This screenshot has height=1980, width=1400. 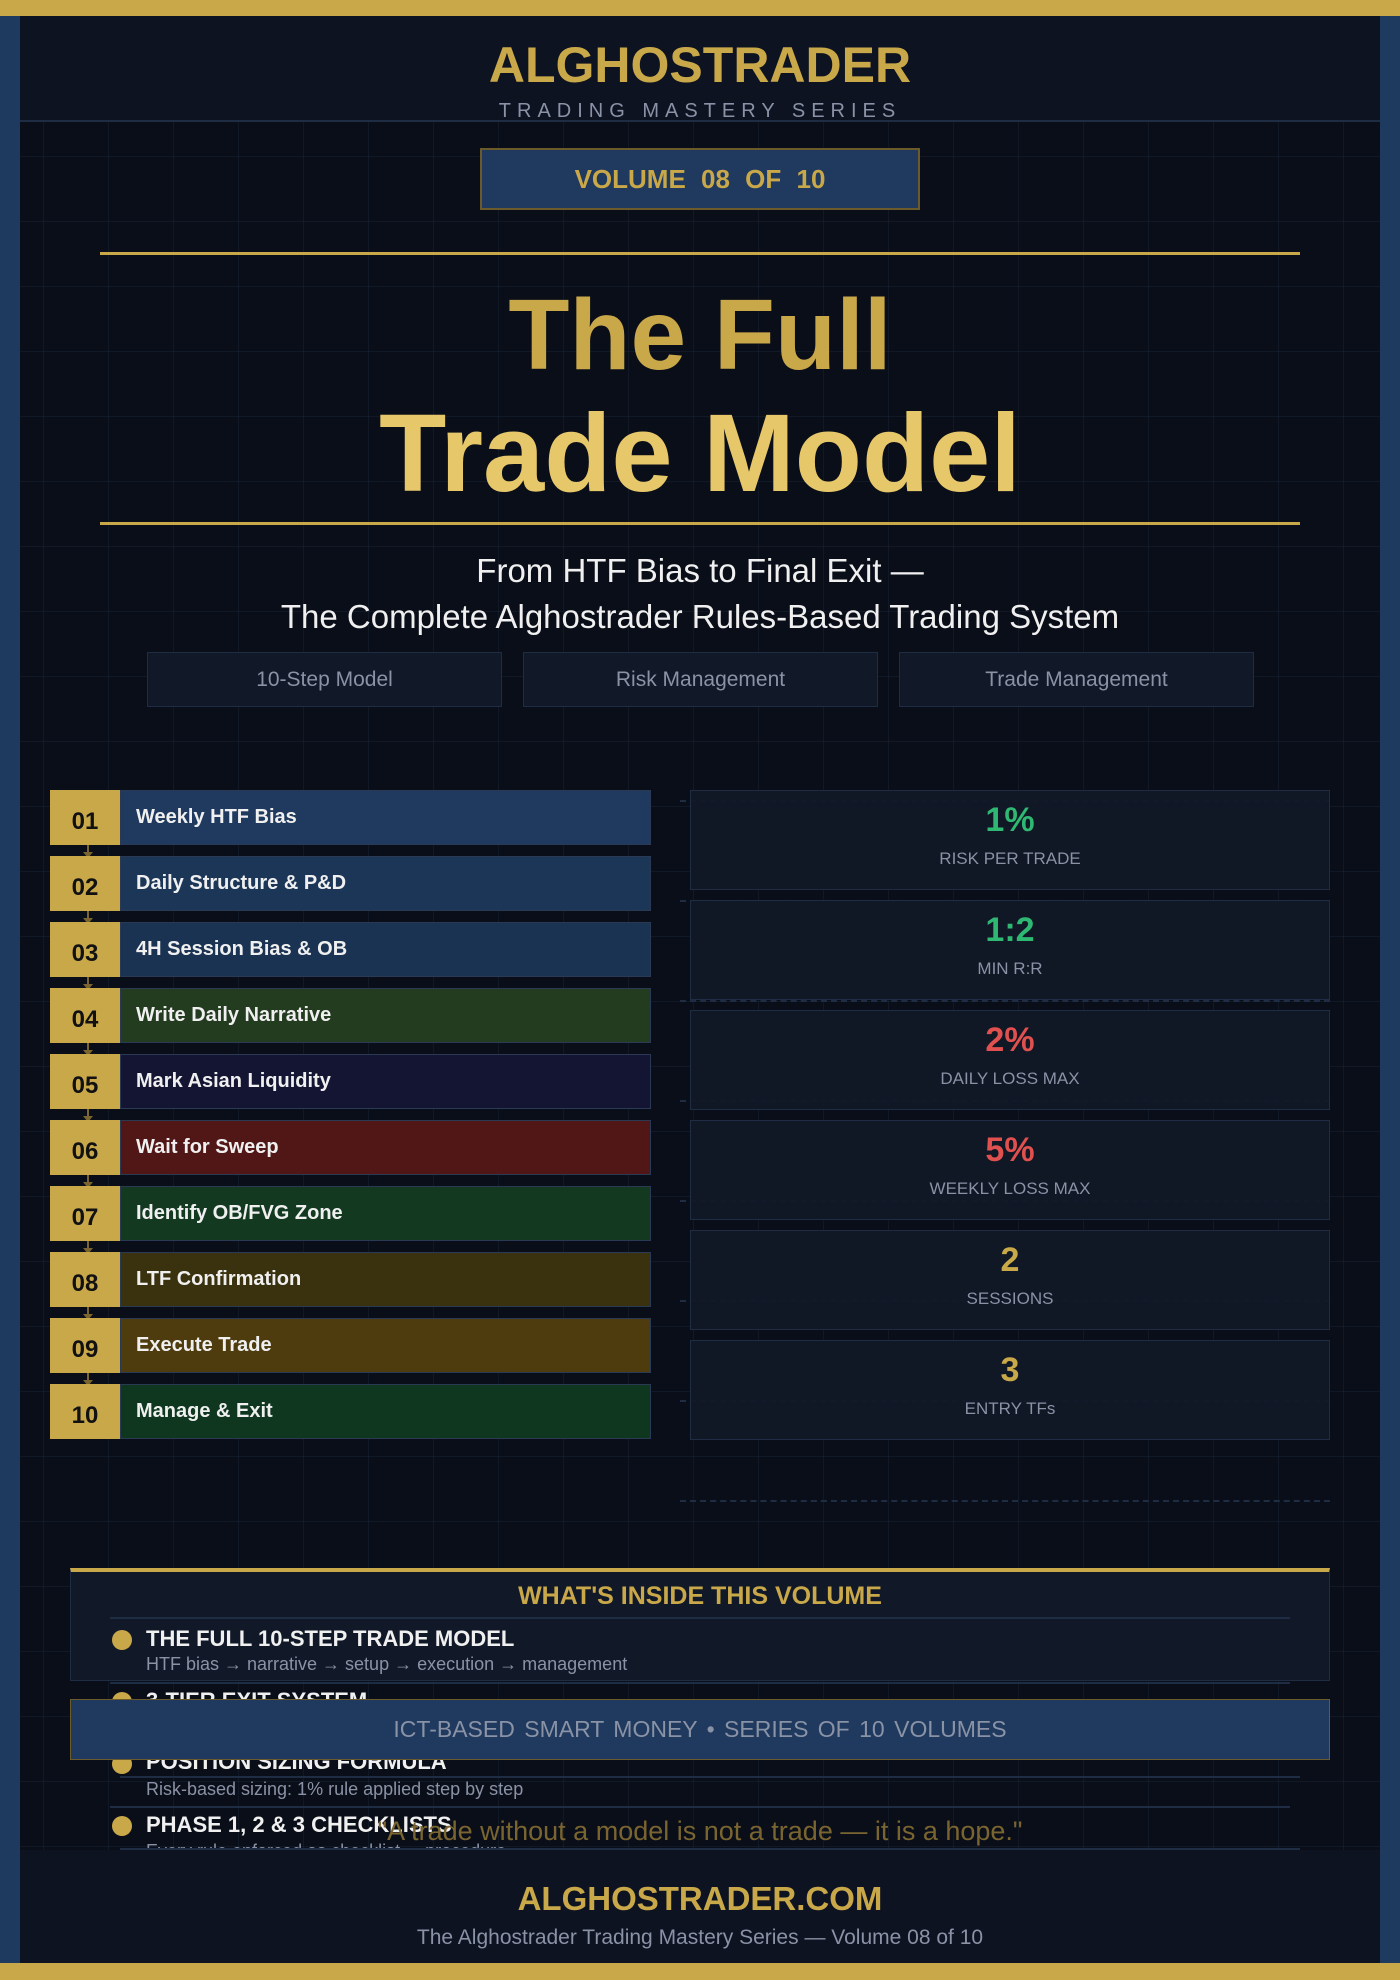 I want to click on step-10: 10 Manage & Exit, so click(x=350, y=1411).